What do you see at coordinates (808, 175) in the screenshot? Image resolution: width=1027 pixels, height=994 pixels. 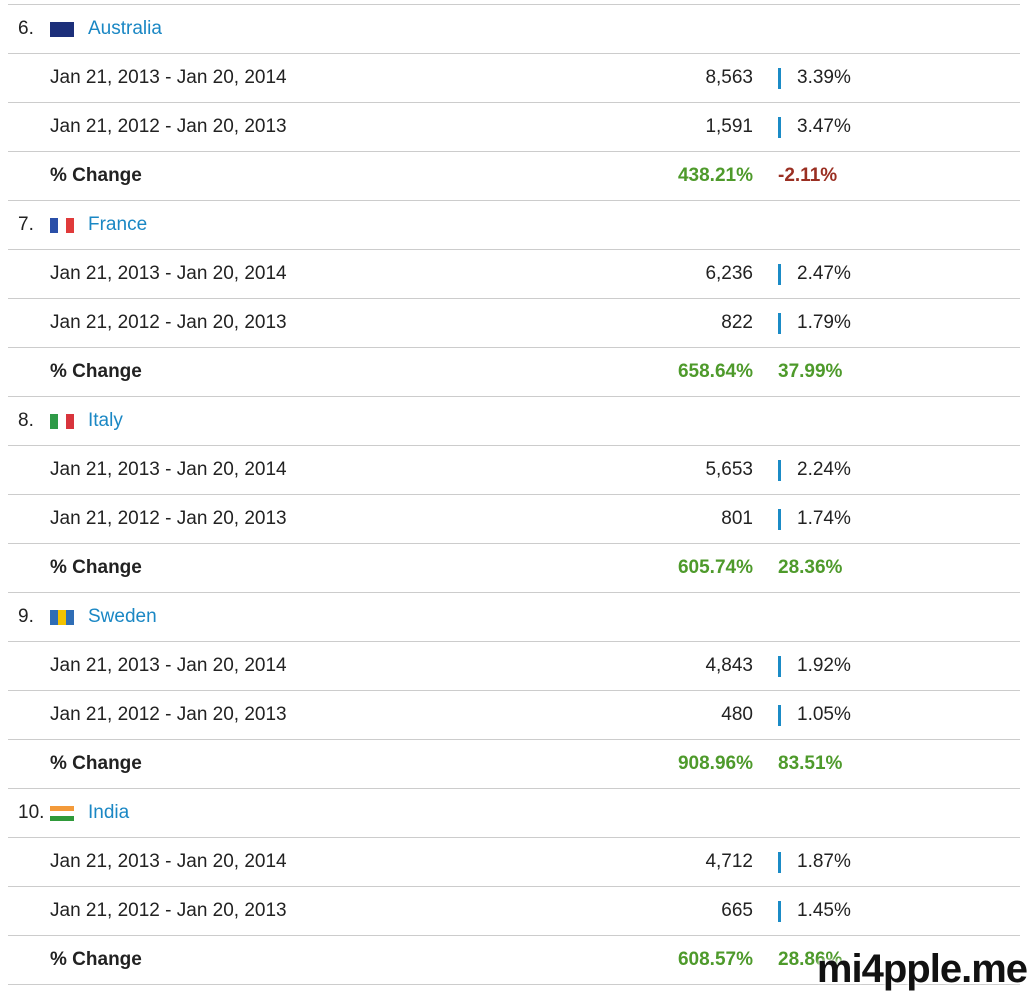 I see `change-share: -2.11%` at bounding box center [808, 175].